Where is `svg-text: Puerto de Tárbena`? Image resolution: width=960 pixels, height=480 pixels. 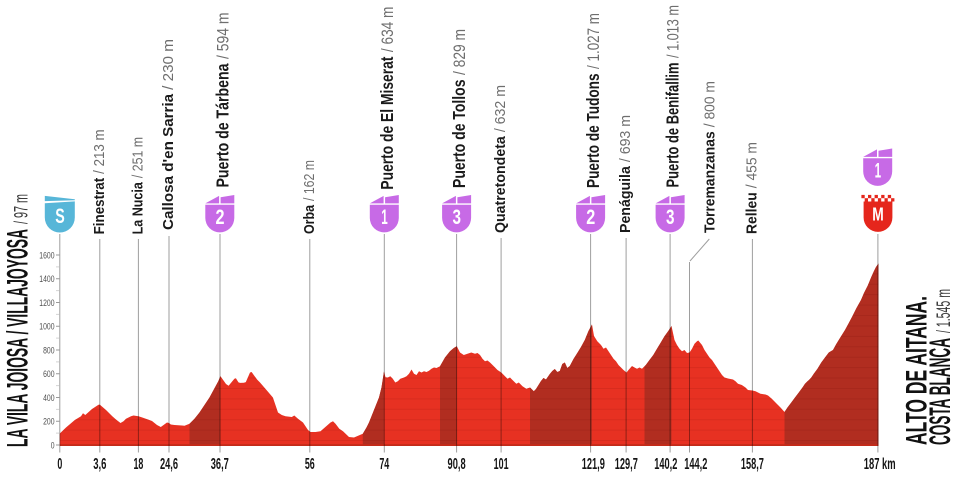 svg-text: Puerto de Tárbena is located at coordinates (223, 125).